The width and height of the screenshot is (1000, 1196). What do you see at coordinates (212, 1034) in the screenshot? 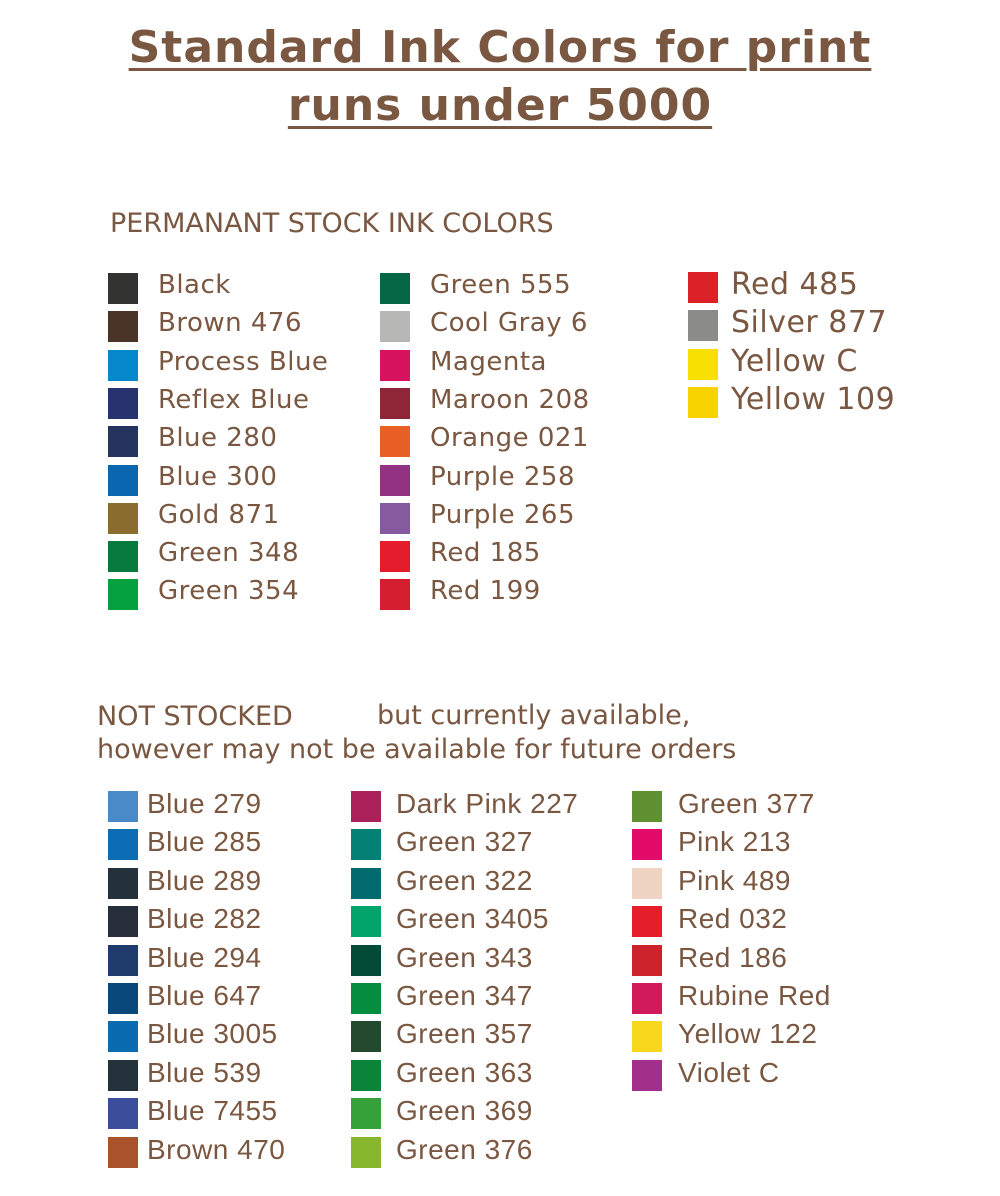
I see `color-label: Blue 3005` at bounding box center [212, 1034].